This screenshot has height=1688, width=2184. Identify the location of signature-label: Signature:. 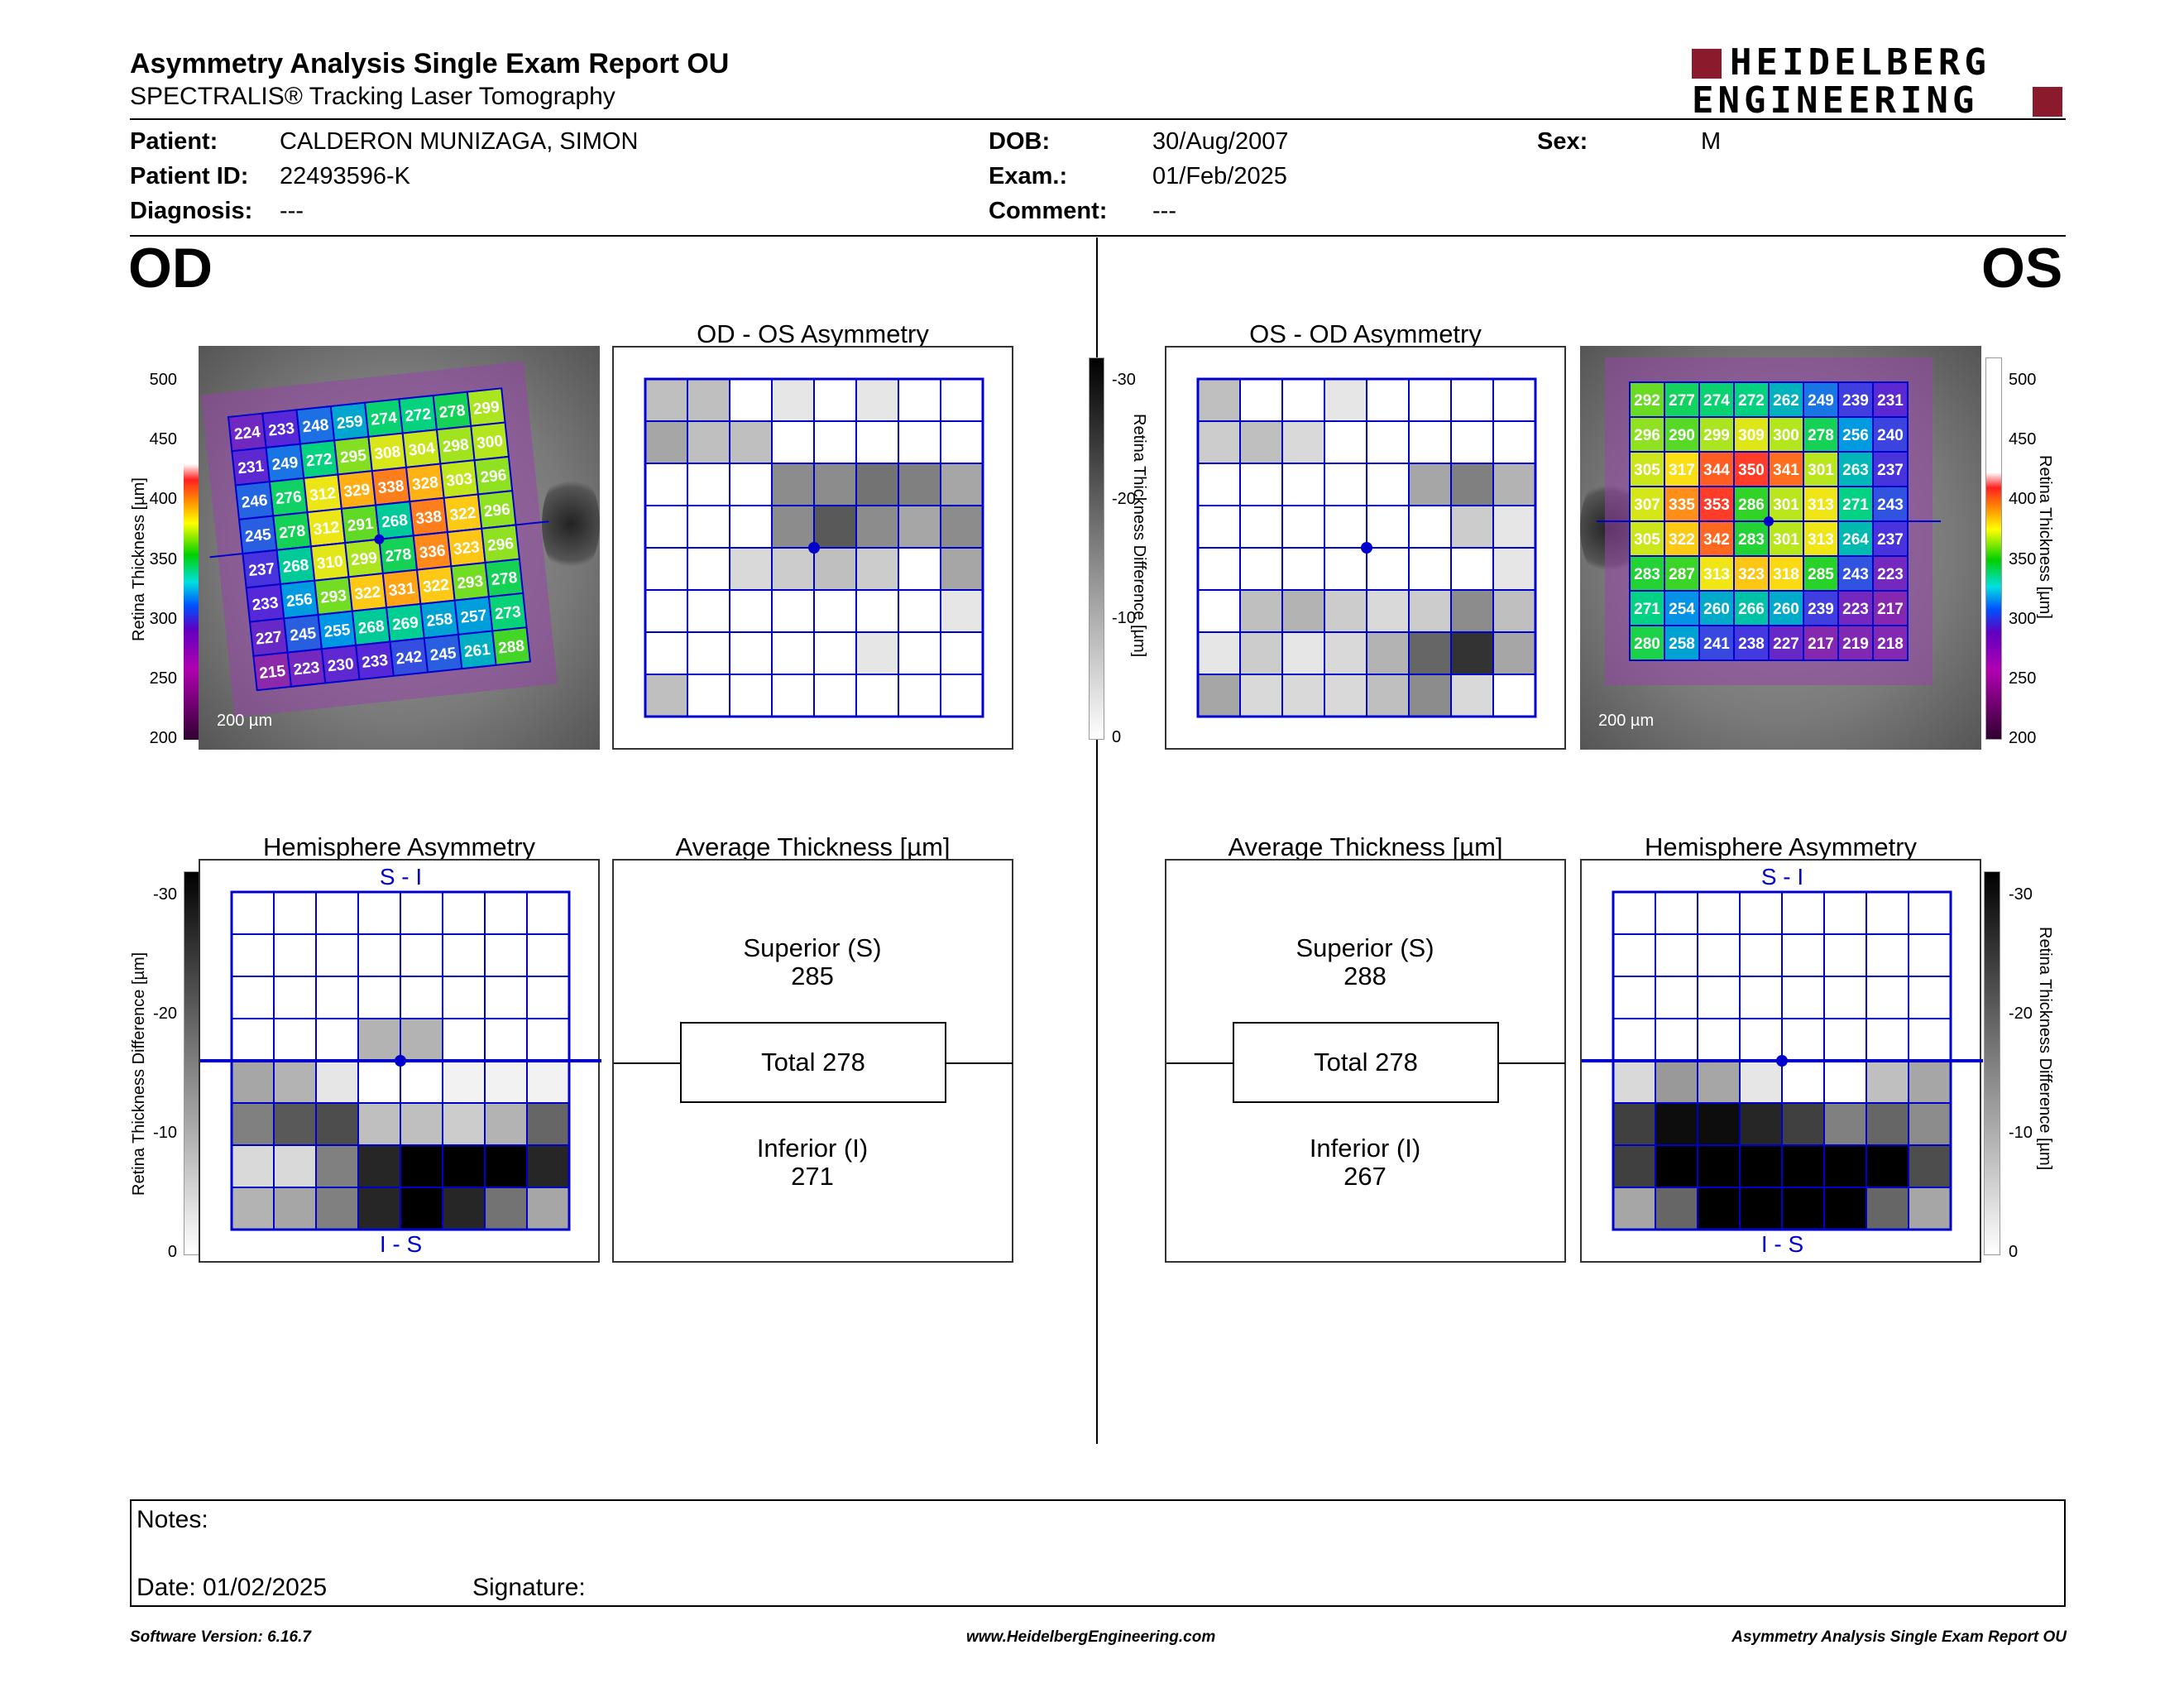
(529, 1587).